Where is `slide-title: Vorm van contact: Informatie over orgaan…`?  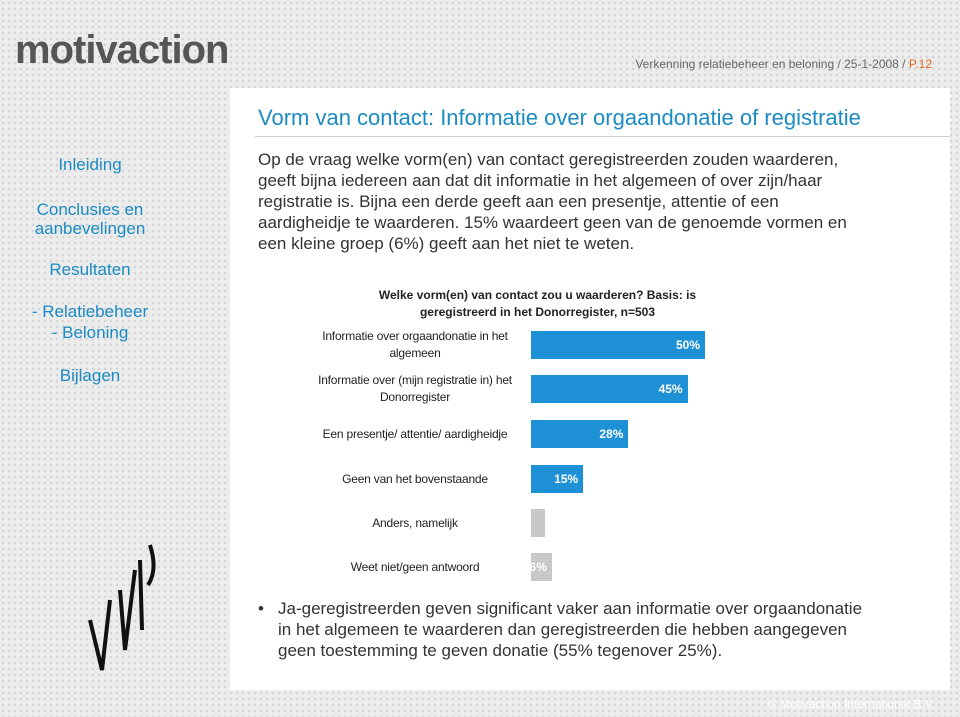 slide-title: Vorm van contact: Informatie over orgaan… is located at coordinates (559, 117).